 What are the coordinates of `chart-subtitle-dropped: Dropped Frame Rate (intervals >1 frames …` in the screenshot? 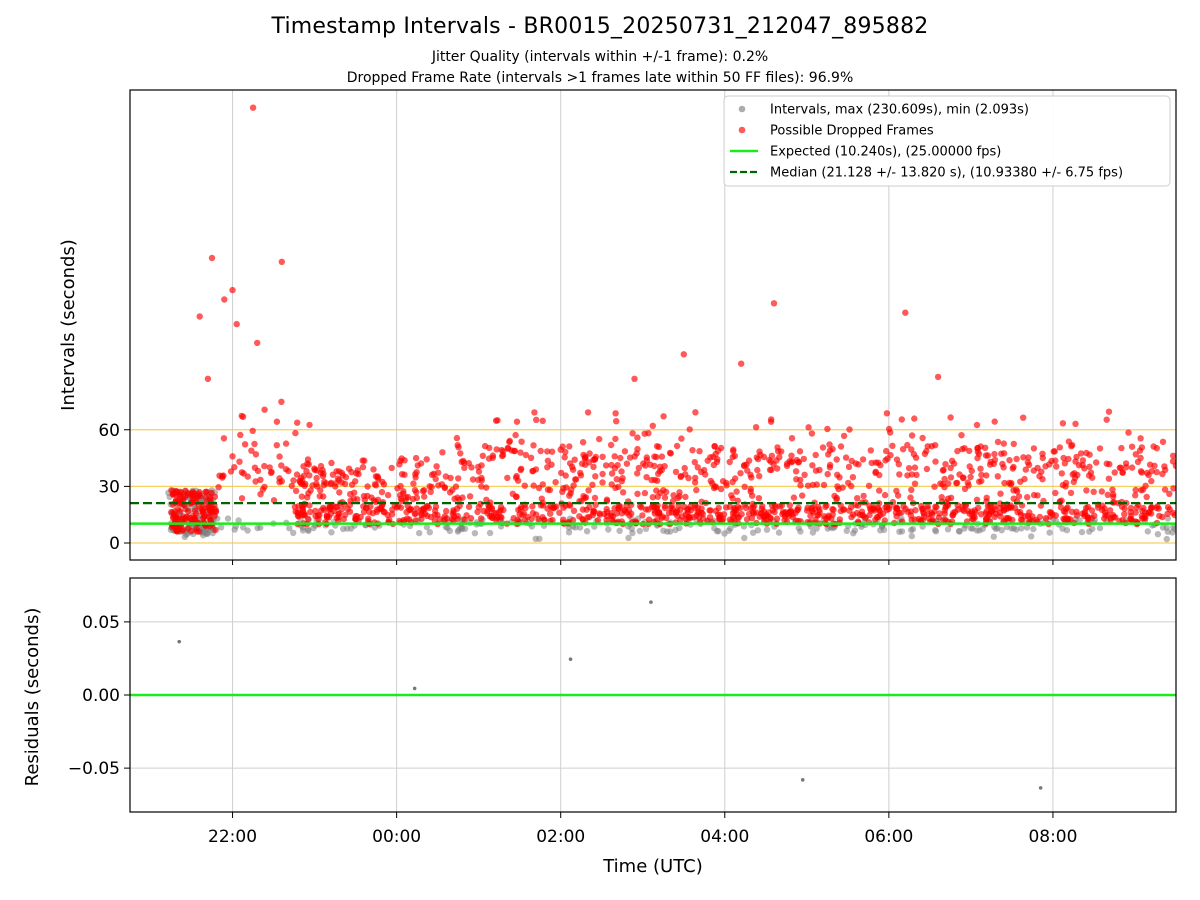 It's located at (600, 78).